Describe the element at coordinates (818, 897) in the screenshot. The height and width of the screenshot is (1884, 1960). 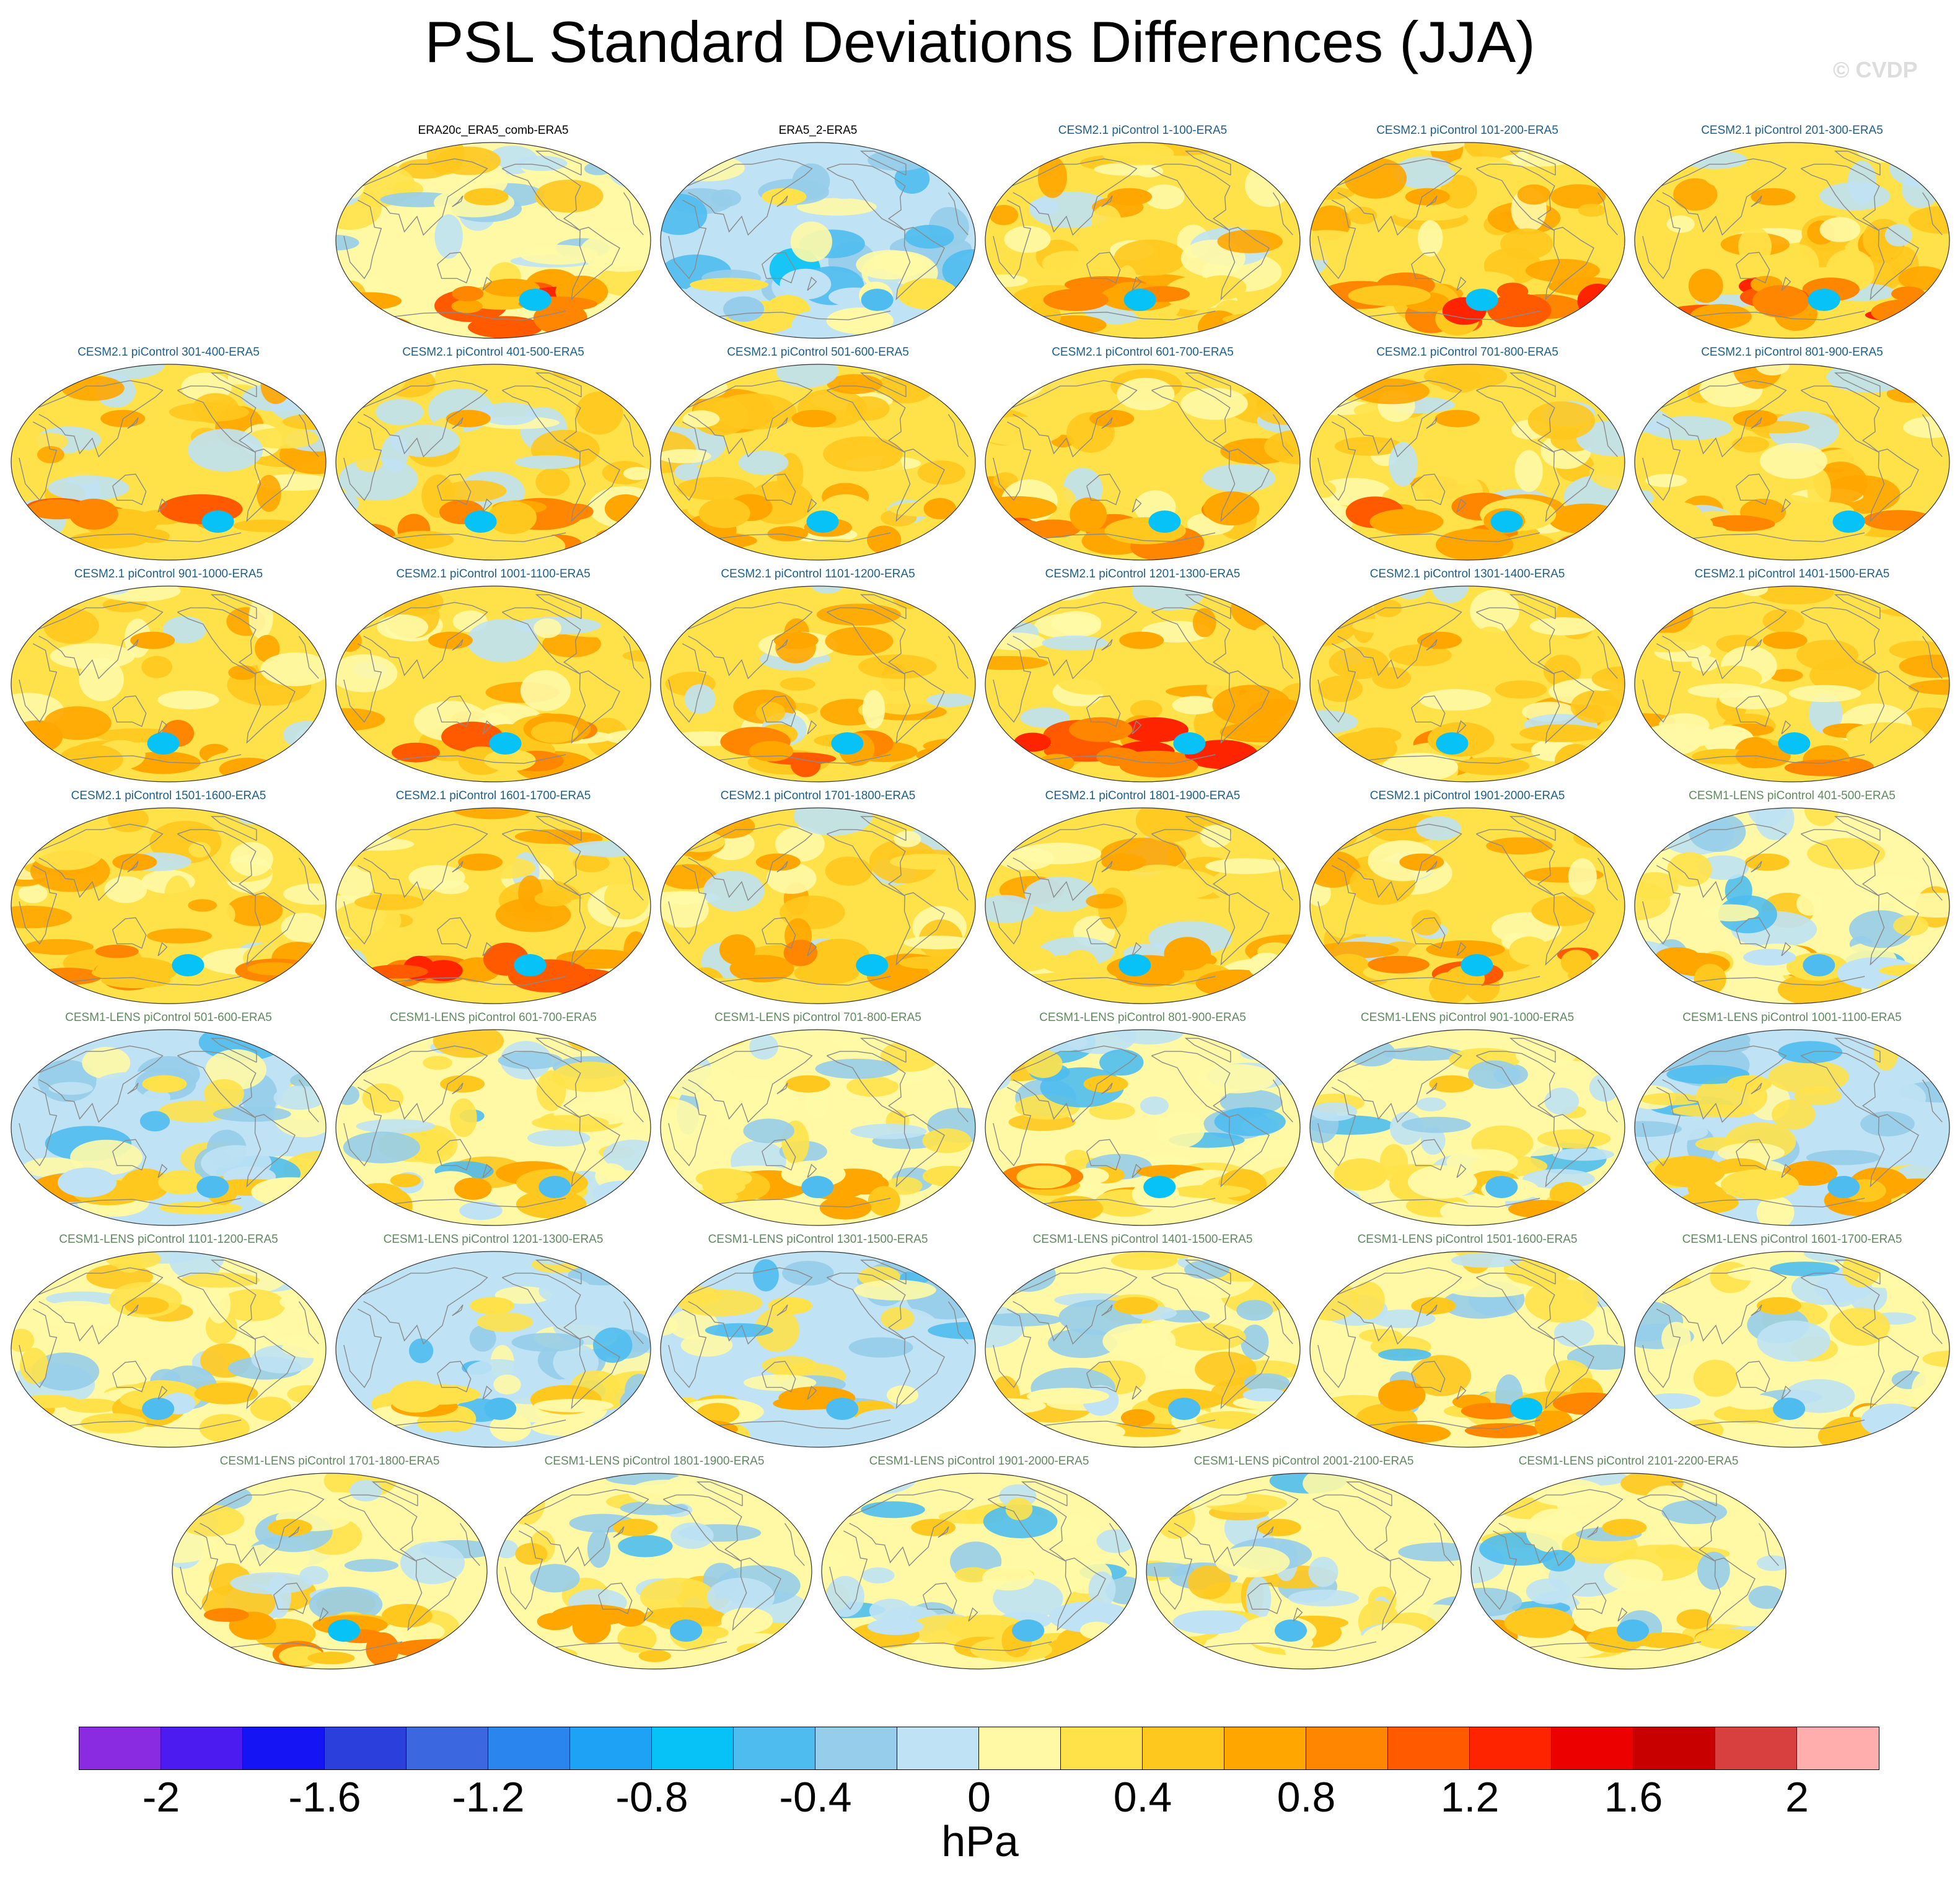
I see `map-panel: CESM2.1 piControl 1701-1800-ERA5` at that location.